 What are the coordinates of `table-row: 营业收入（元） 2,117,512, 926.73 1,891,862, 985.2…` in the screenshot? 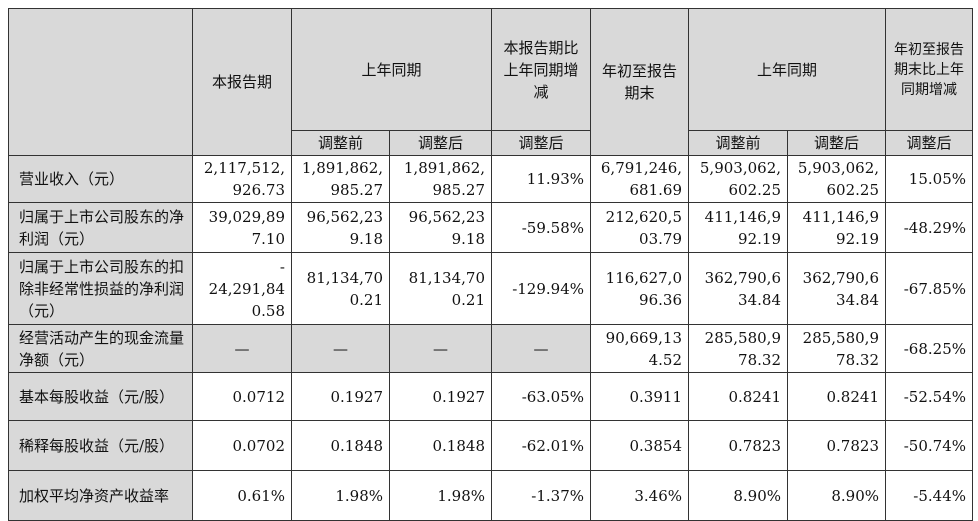 It's located at (490, 179).